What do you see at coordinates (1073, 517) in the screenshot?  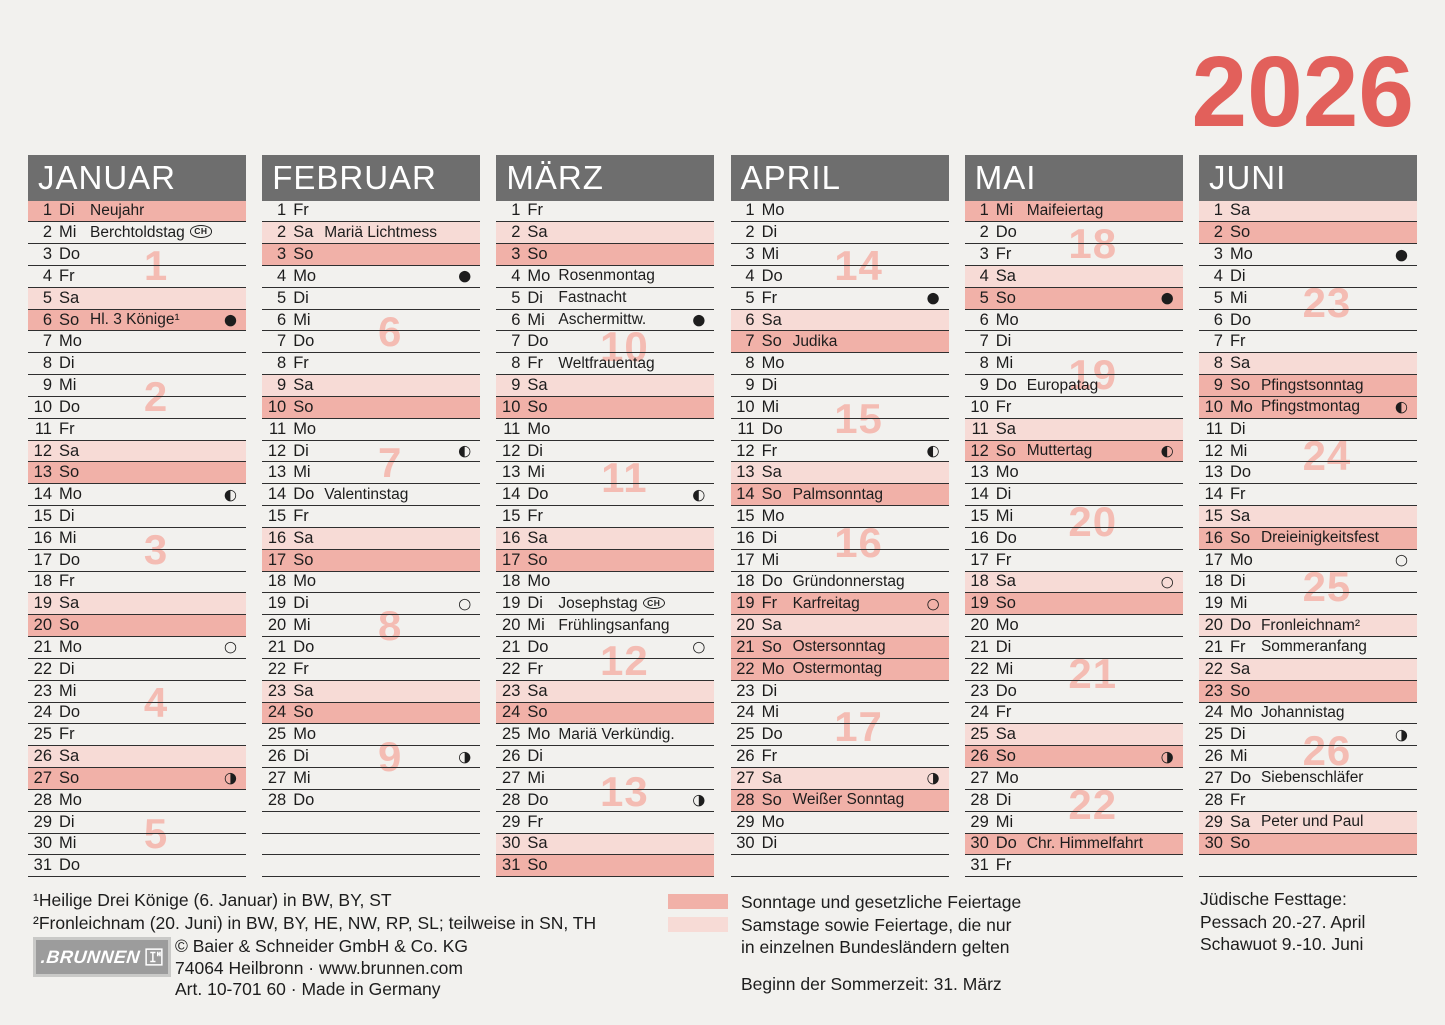 I see `day-row: 15 Mi` at bounding box center [1073, 517].